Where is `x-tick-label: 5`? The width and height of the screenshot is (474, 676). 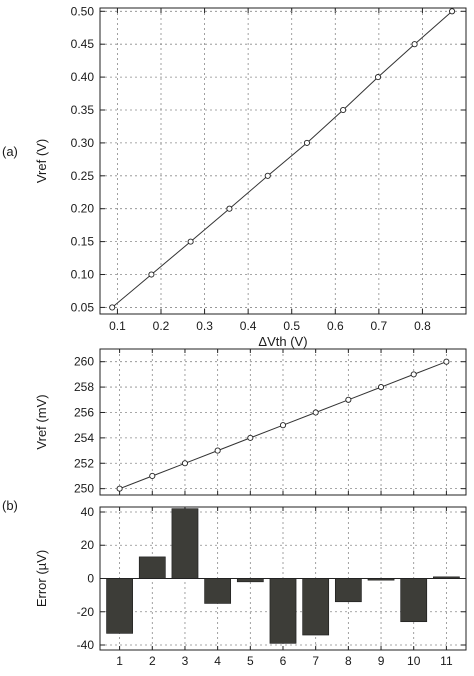 x-tick-label: 5 is located at coordinates (250, 661).